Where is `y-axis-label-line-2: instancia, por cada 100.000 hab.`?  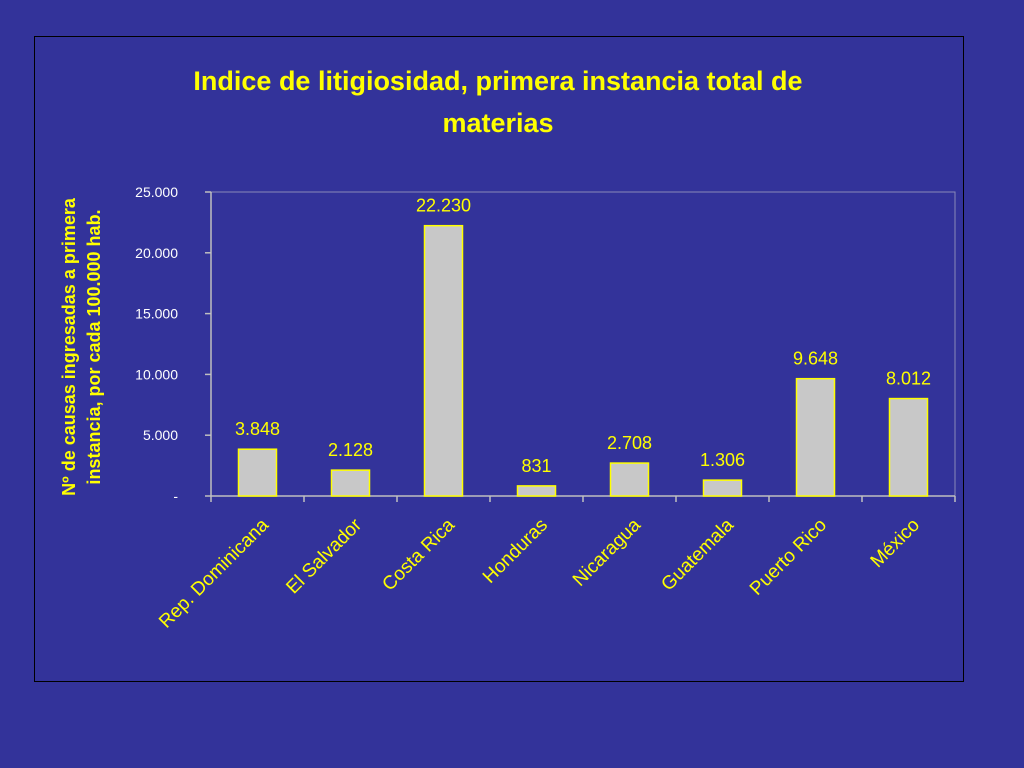 y-axis-label-line-2: instancia, por cada 100.000 hab. is located at coordinates (94, 346).